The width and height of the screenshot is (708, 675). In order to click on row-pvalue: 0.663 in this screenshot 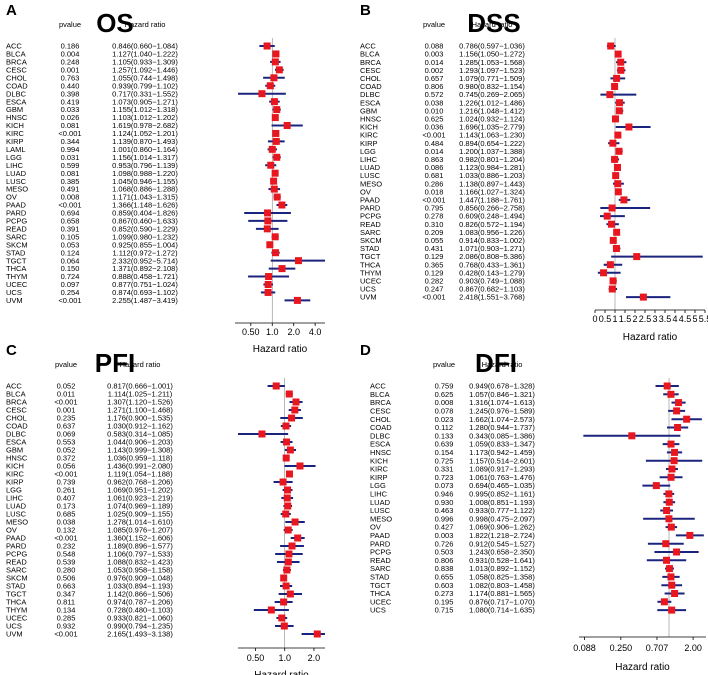, I will do `click(66, 586)`.